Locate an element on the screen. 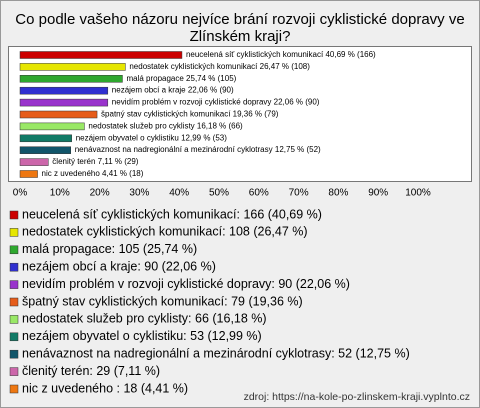 This screenshot has width=480, height=408. x-tick-label: 10% is located at coordinates (60, 193).